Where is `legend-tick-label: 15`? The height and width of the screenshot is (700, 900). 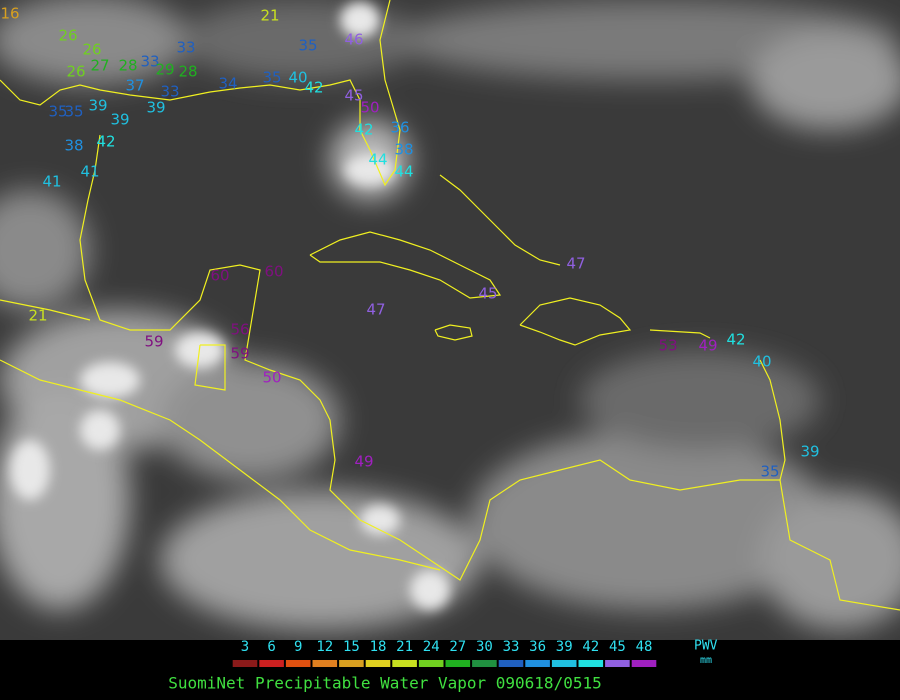
legend-tick-label: 15 is located at coordinates (351, 647).